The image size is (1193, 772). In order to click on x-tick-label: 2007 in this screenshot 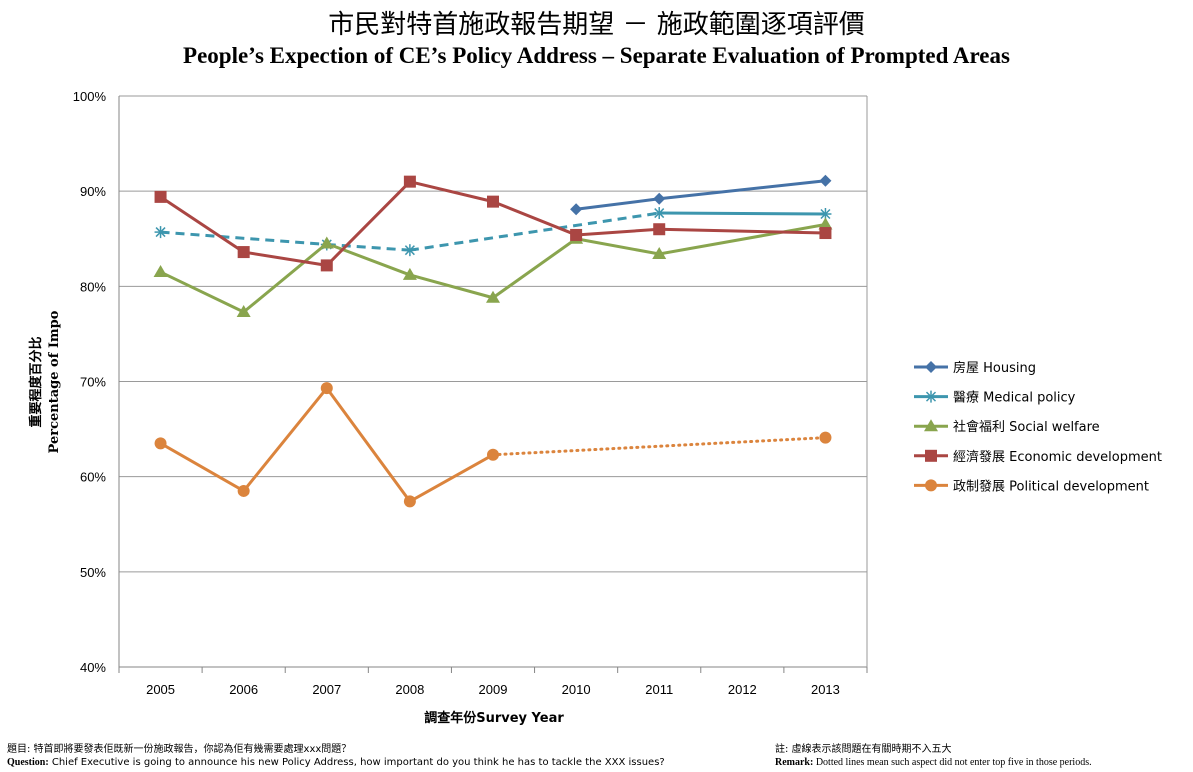, I will do `click(326, 689)`.